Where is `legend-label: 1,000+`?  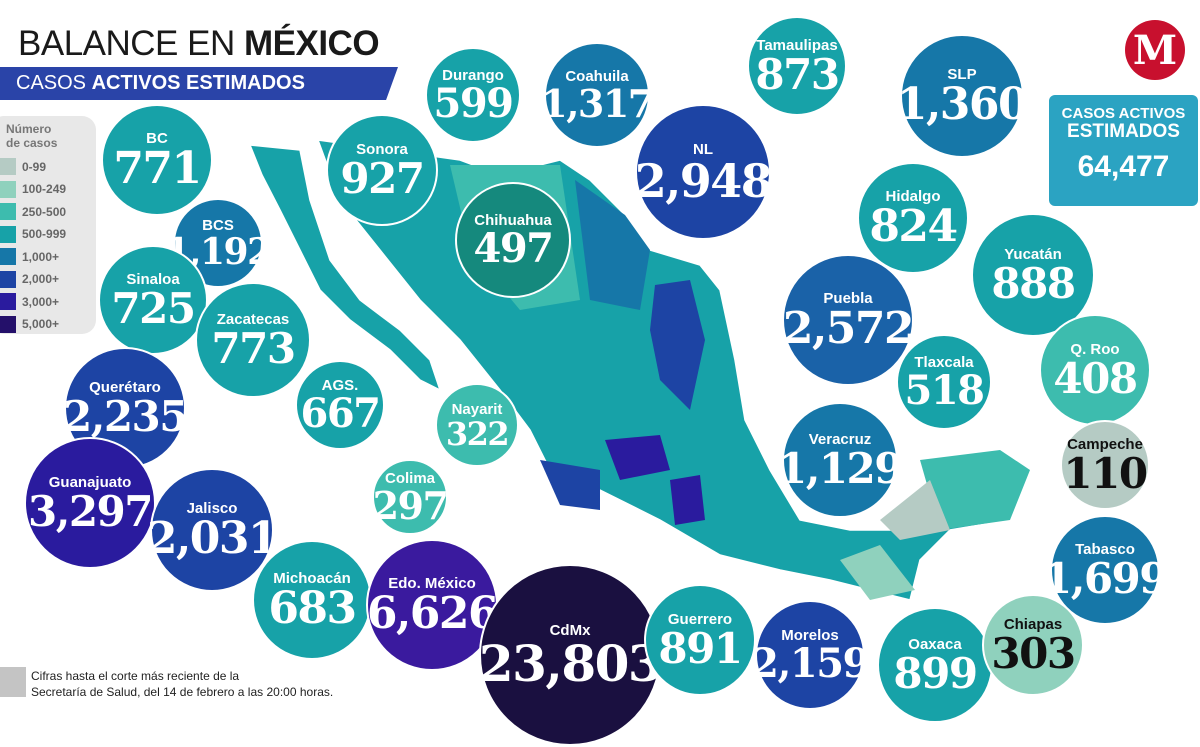 legend-label: 1,000+ is located at coordinates (41, 256).